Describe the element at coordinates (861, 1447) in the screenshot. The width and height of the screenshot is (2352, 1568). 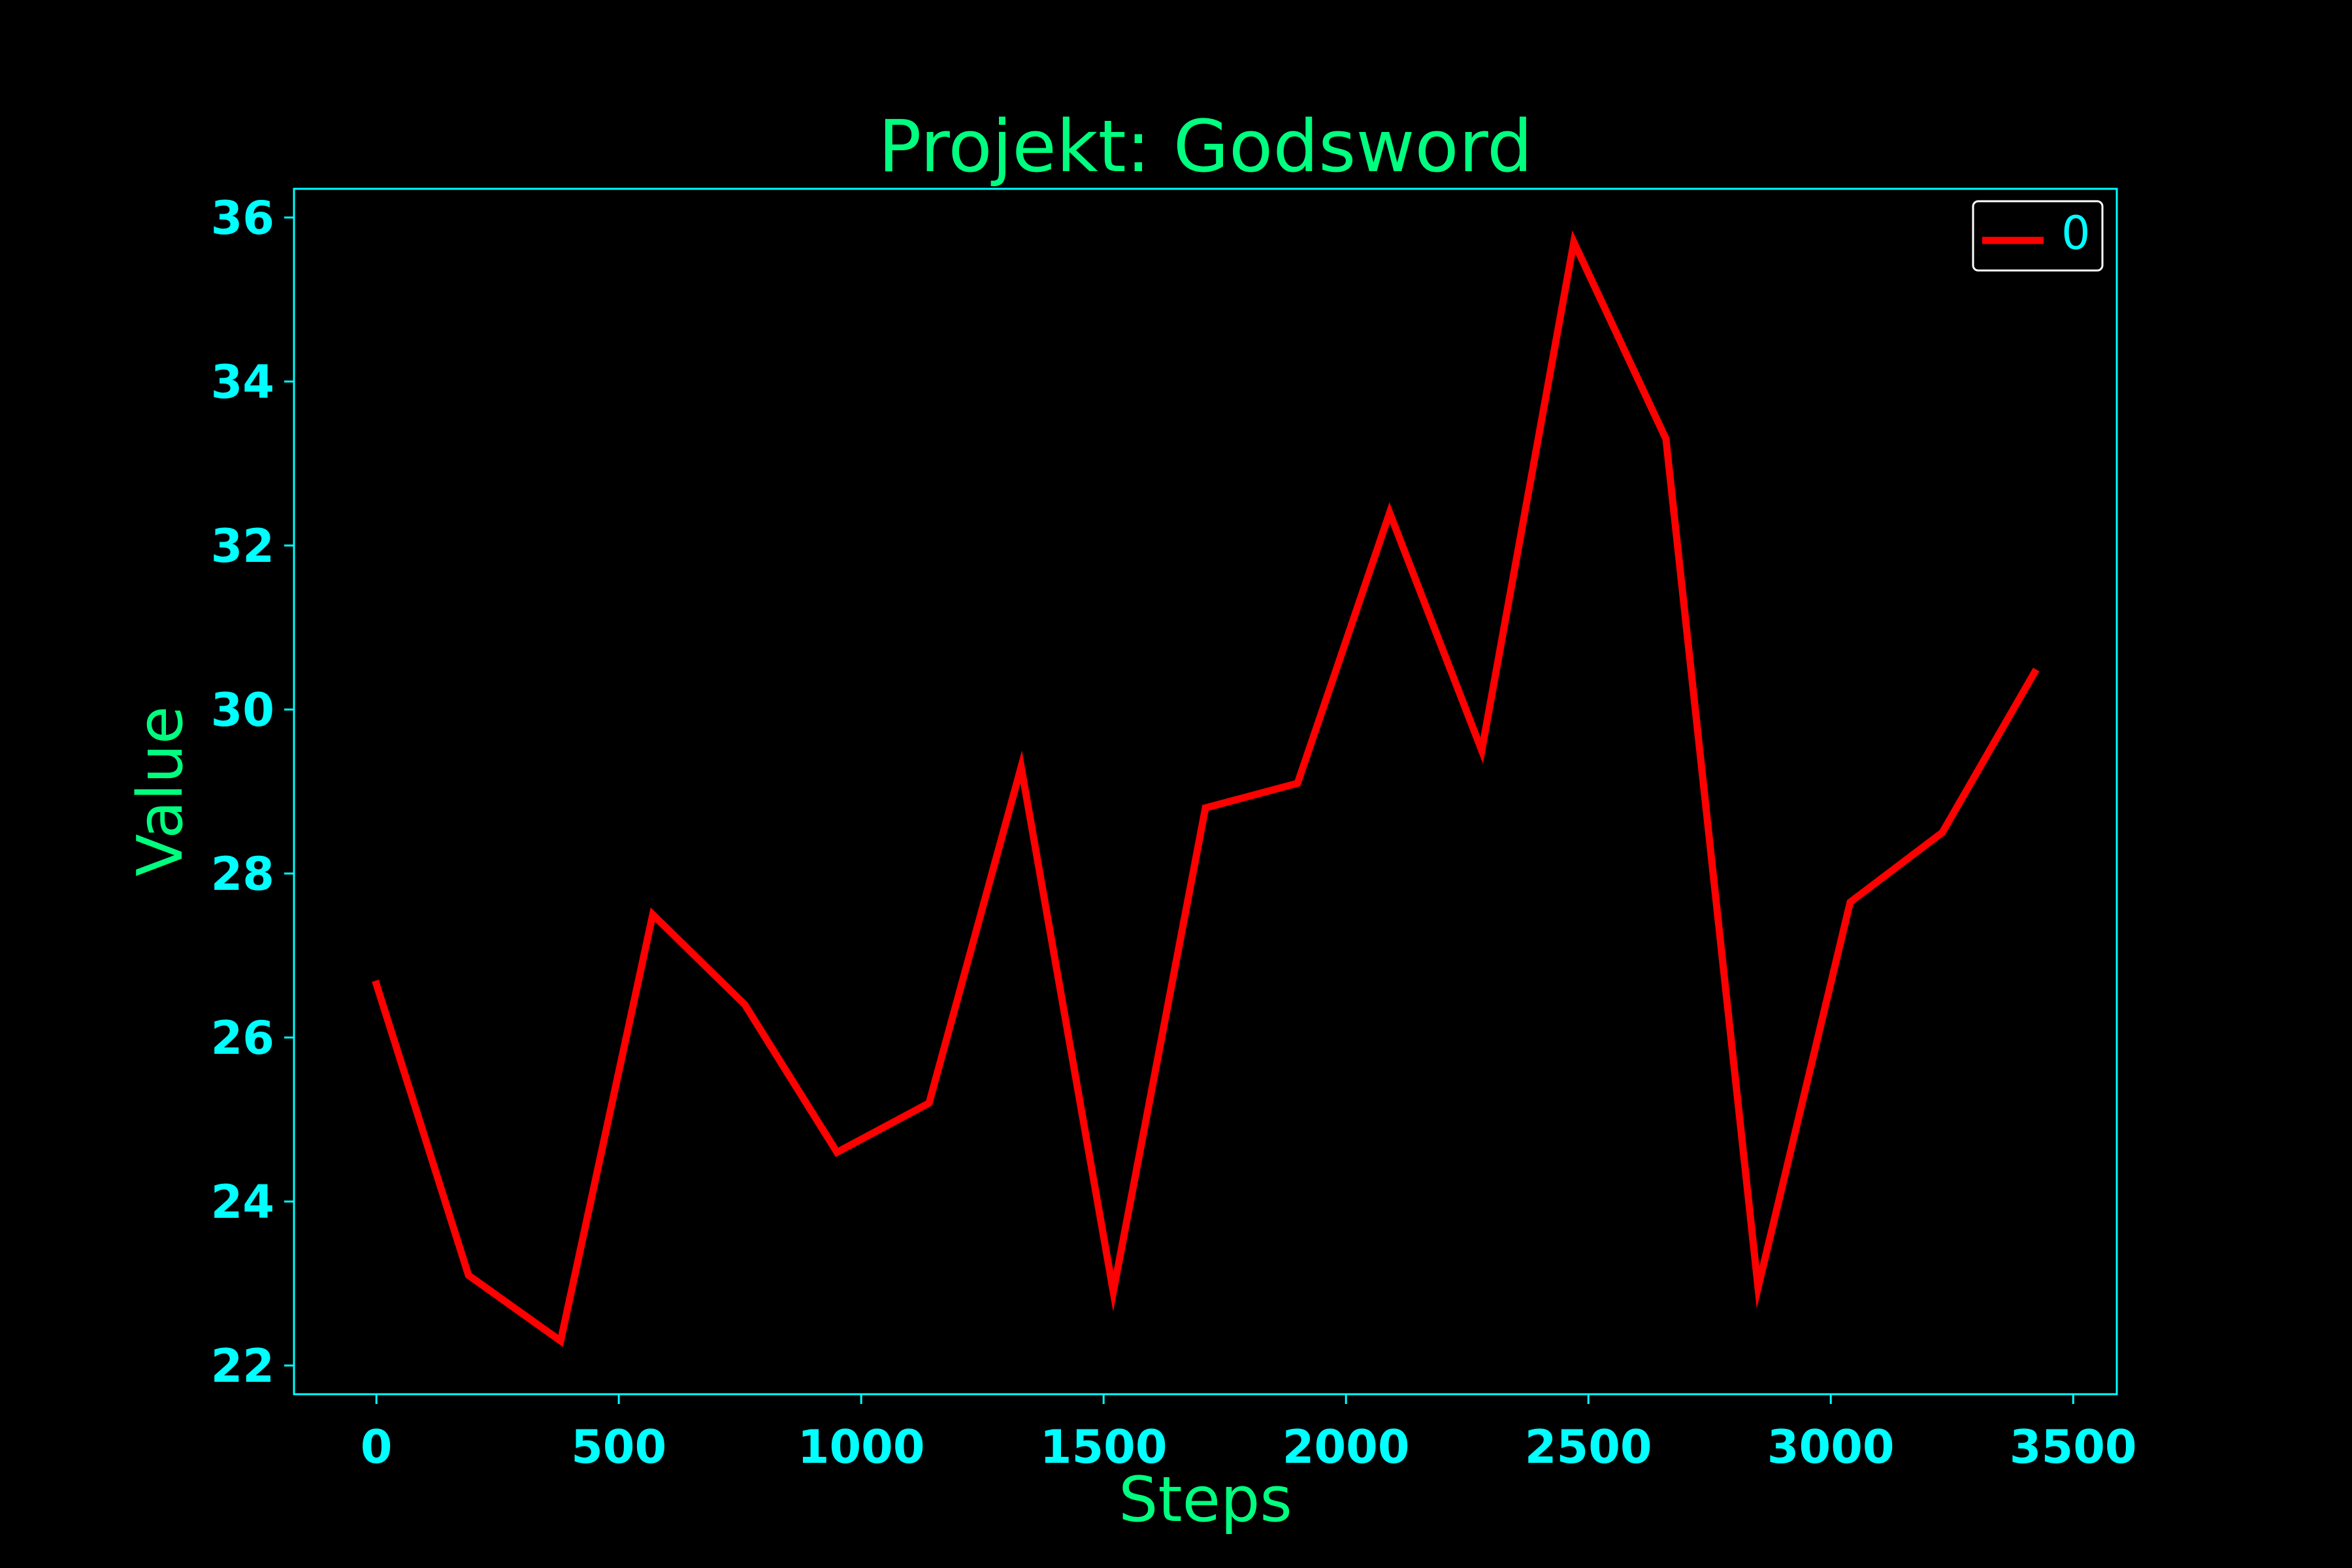
I see `x-tick-label: 1000` at that location.